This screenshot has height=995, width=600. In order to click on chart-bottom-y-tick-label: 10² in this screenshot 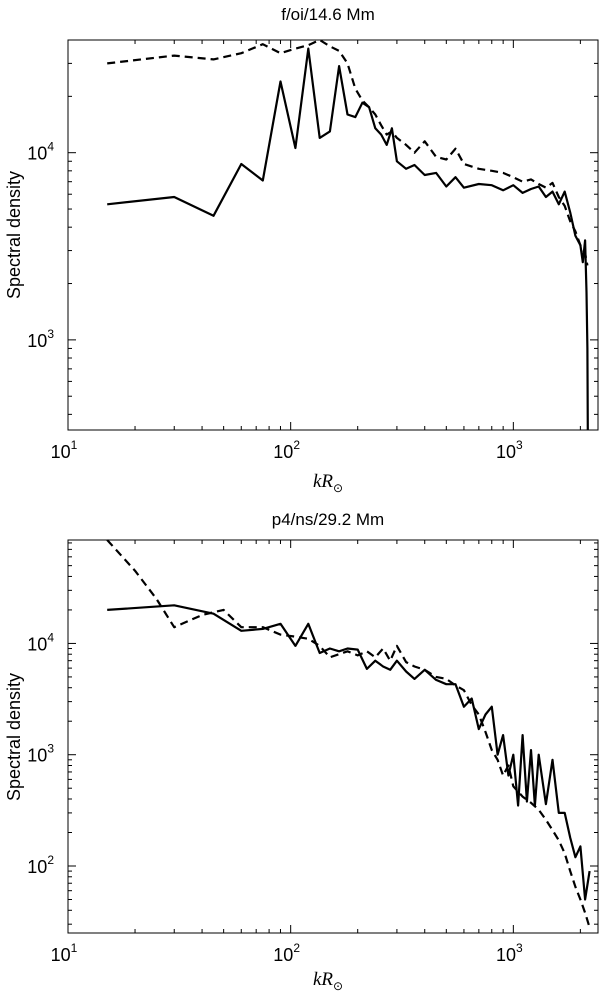, I will do `click(40, 865)`.